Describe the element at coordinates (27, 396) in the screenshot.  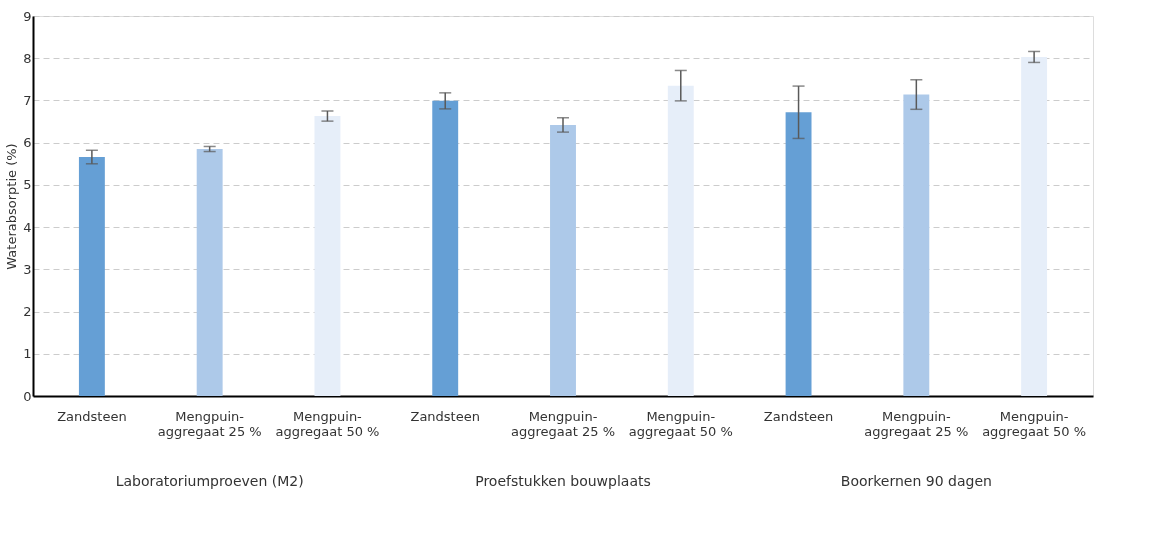
I see `y-tick-label: 0` at that location.